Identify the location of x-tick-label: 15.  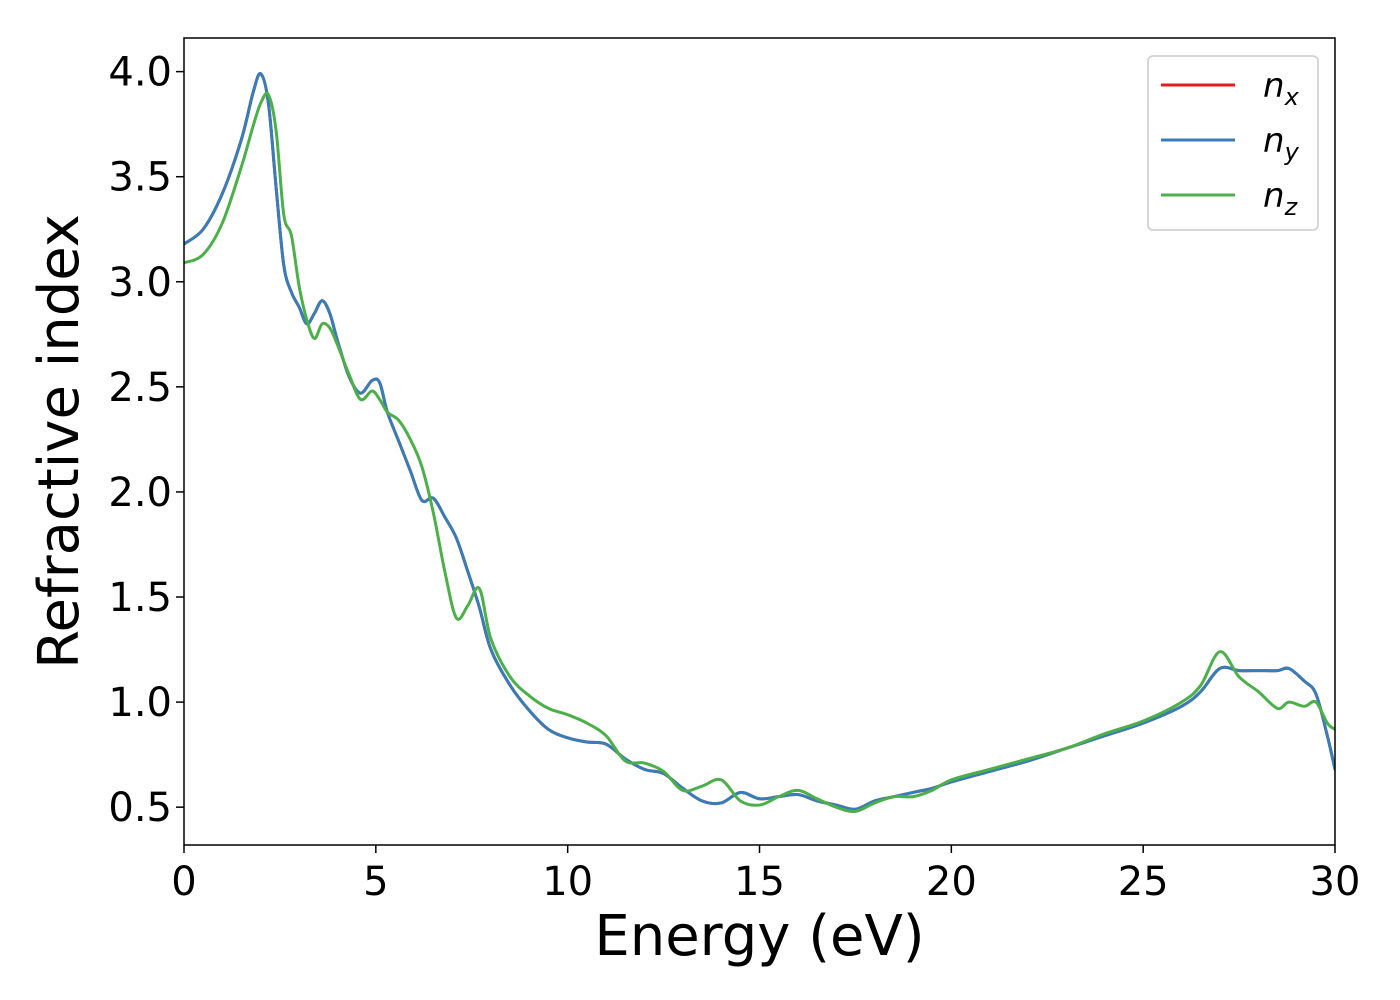
(759, 882).